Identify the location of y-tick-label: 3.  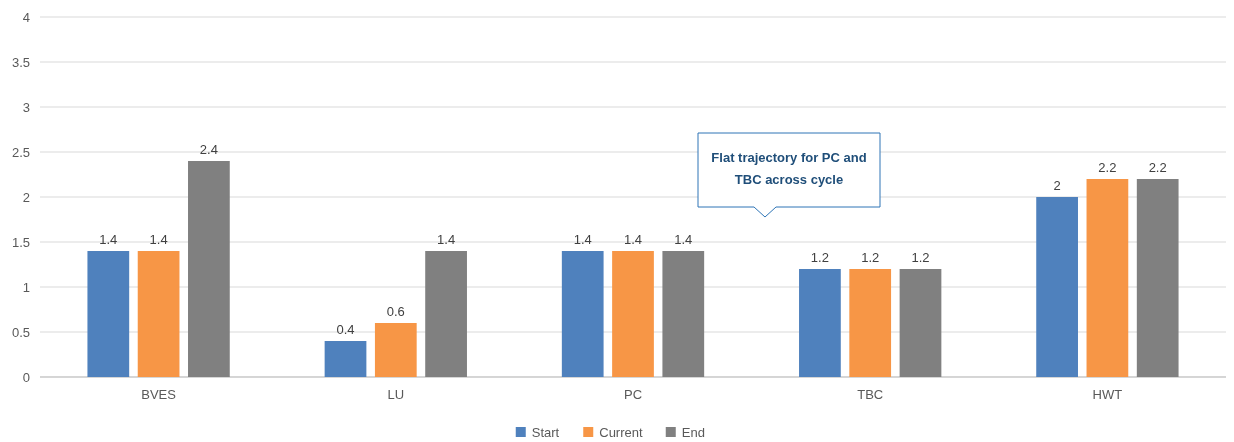
(26, 107).